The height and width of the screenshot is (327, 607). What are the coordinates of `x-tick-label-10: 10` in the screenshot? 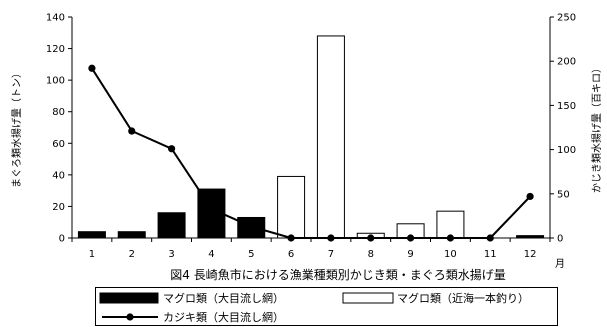 It's located at (450, 254).